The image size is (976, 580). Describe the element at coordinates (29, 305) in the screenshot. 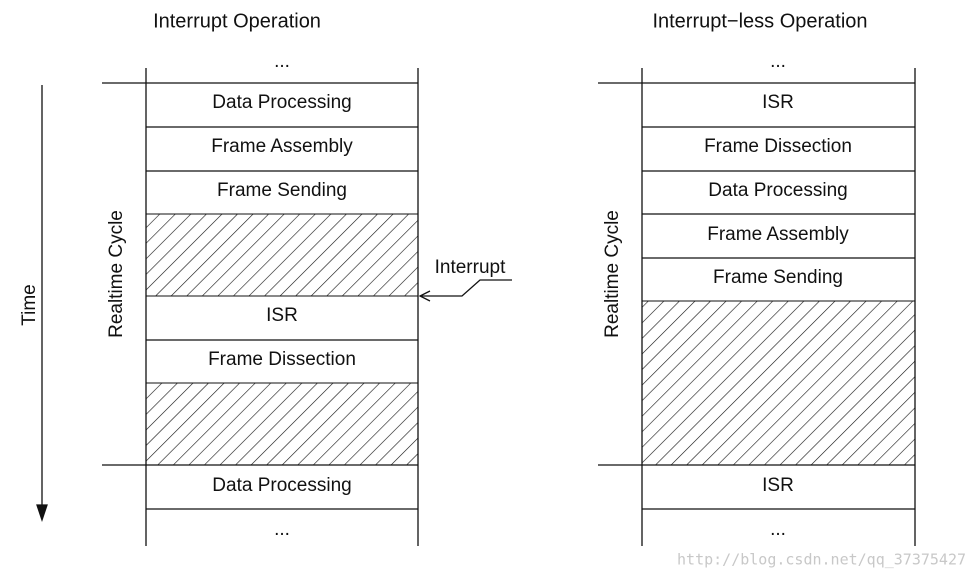

I see `time-label: Time` at that location.